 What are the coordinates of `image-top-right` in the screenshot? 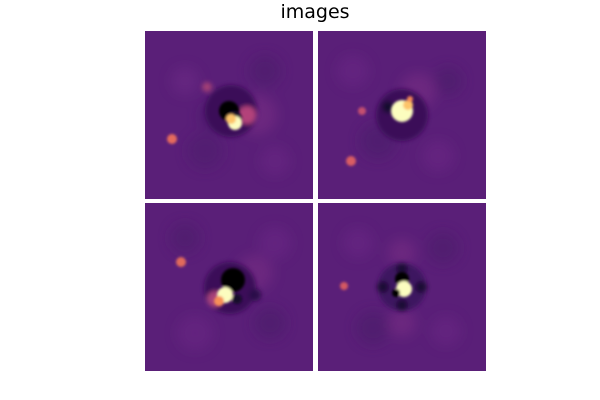 It's located at (402, 115).